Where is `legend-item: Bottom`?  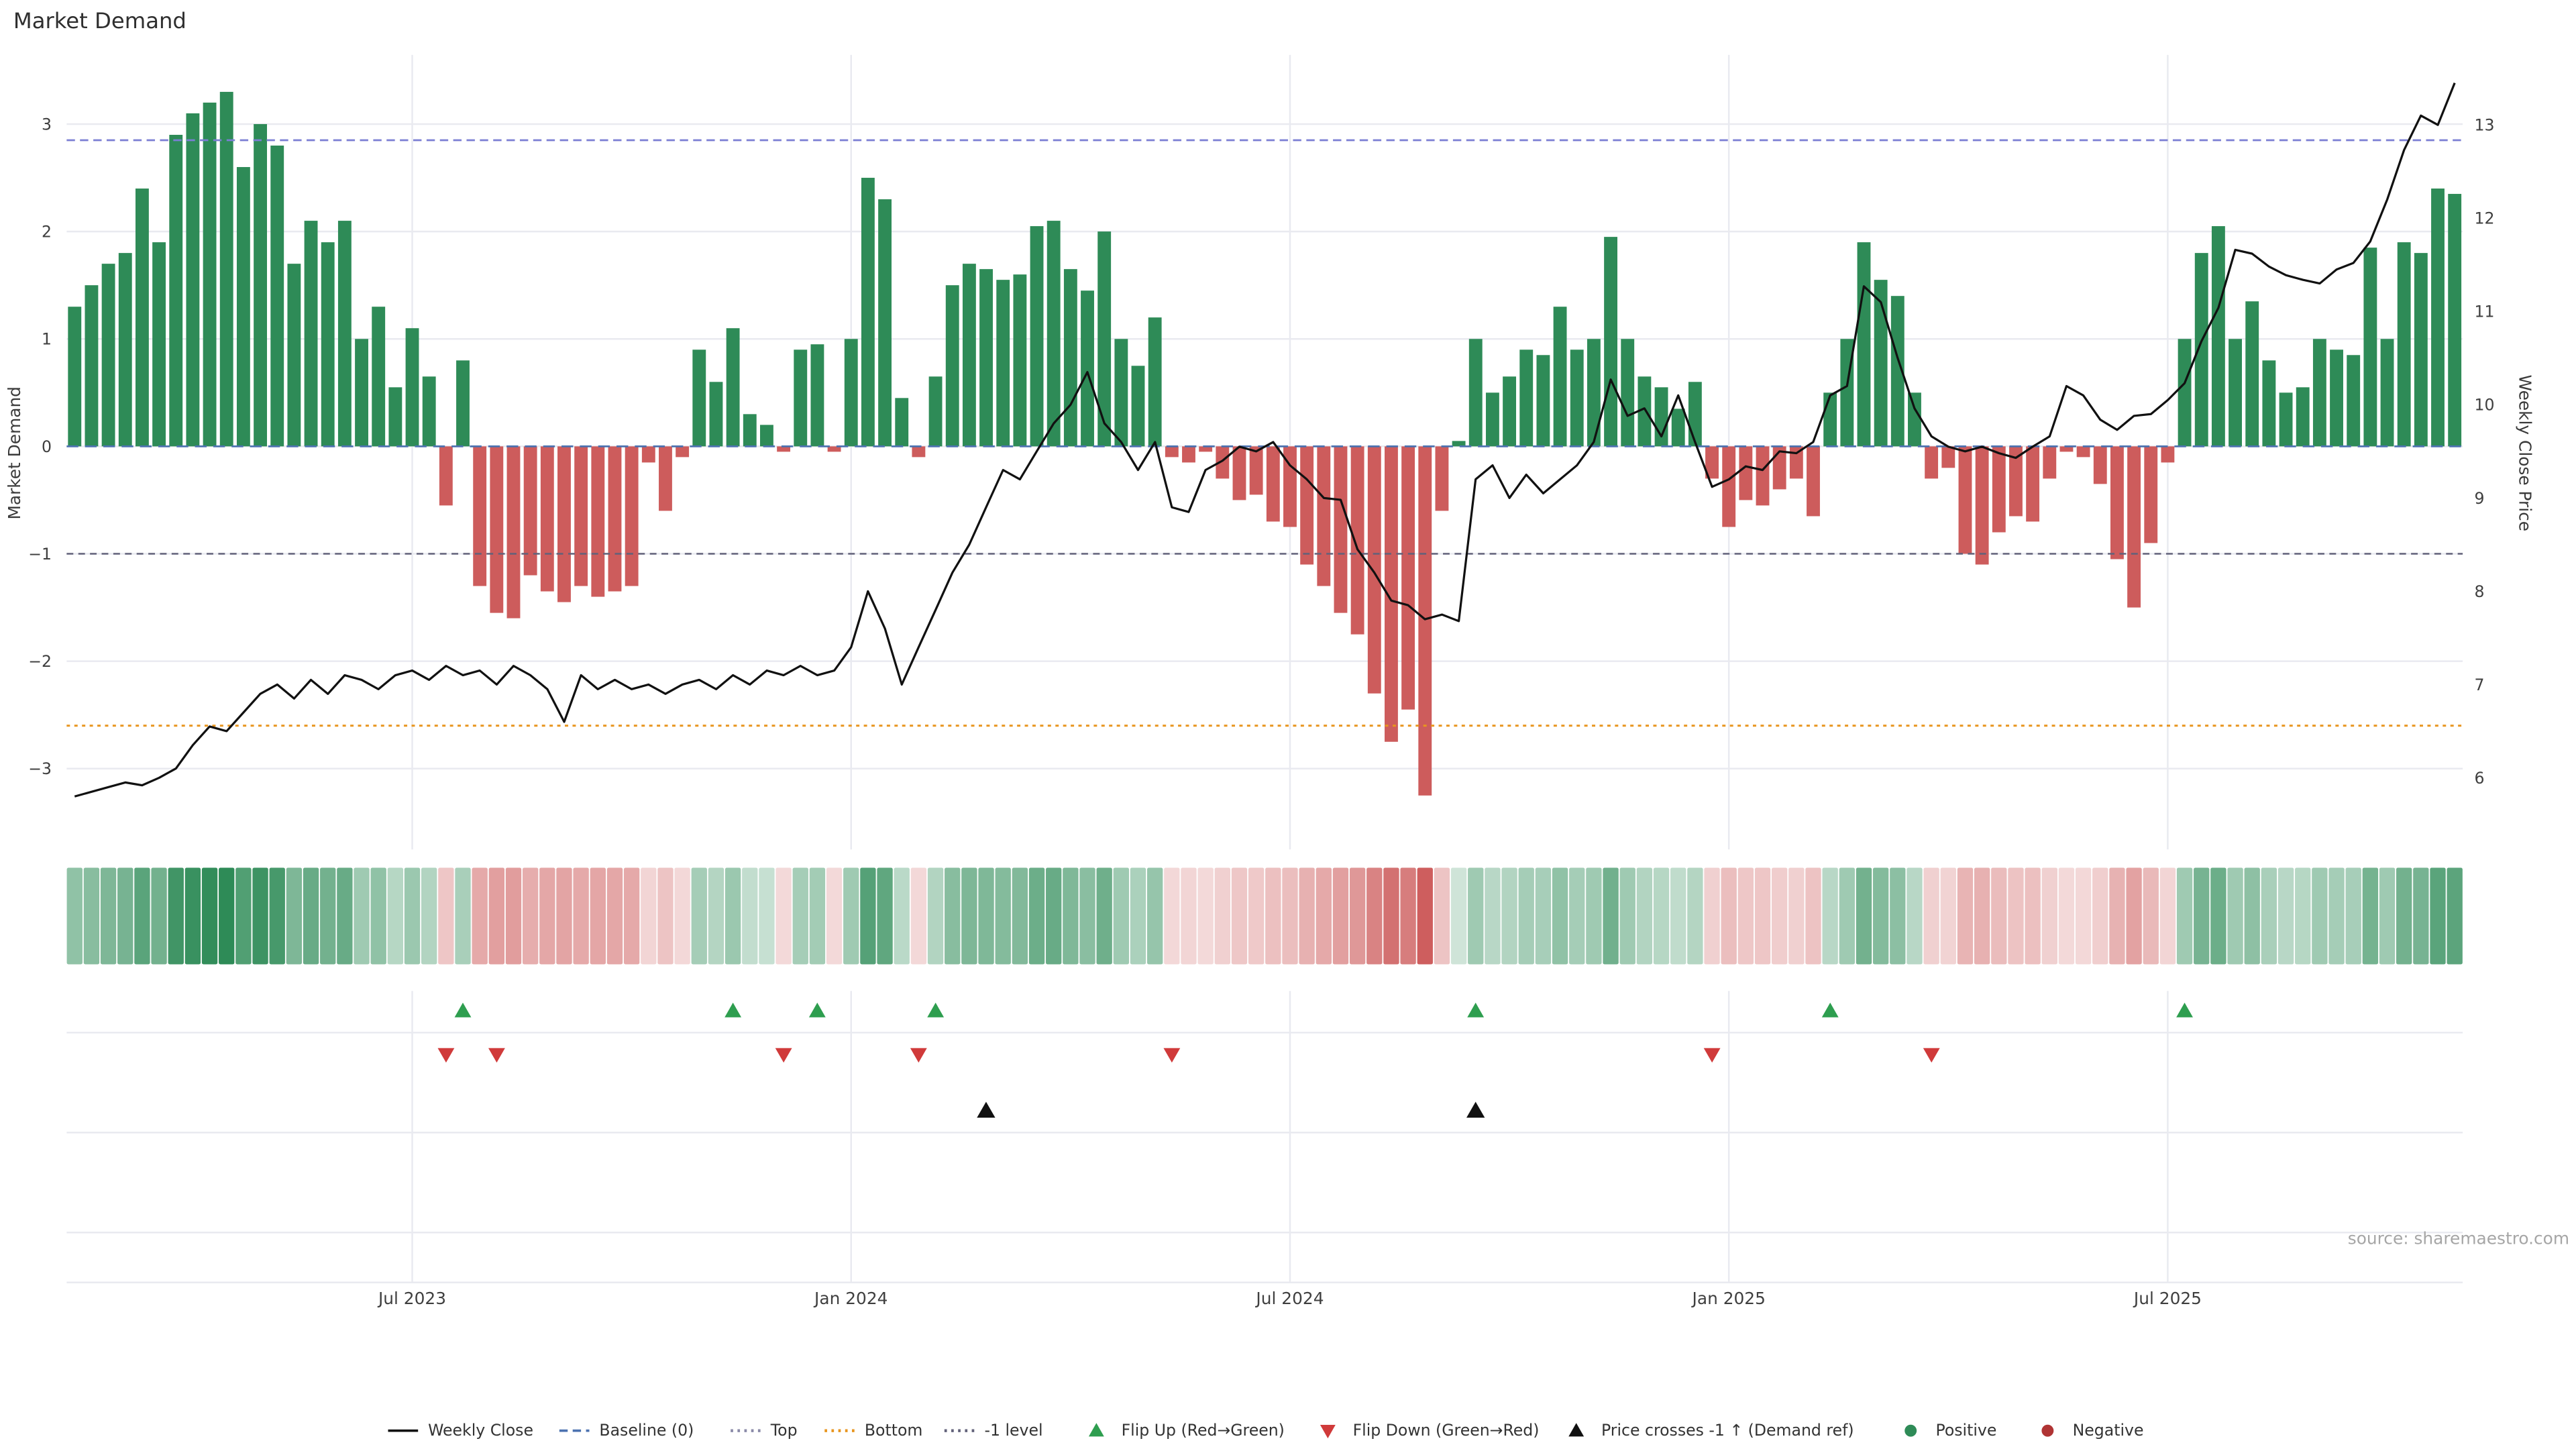
legend-item: Bottom is located at coordinates (873, 1430).